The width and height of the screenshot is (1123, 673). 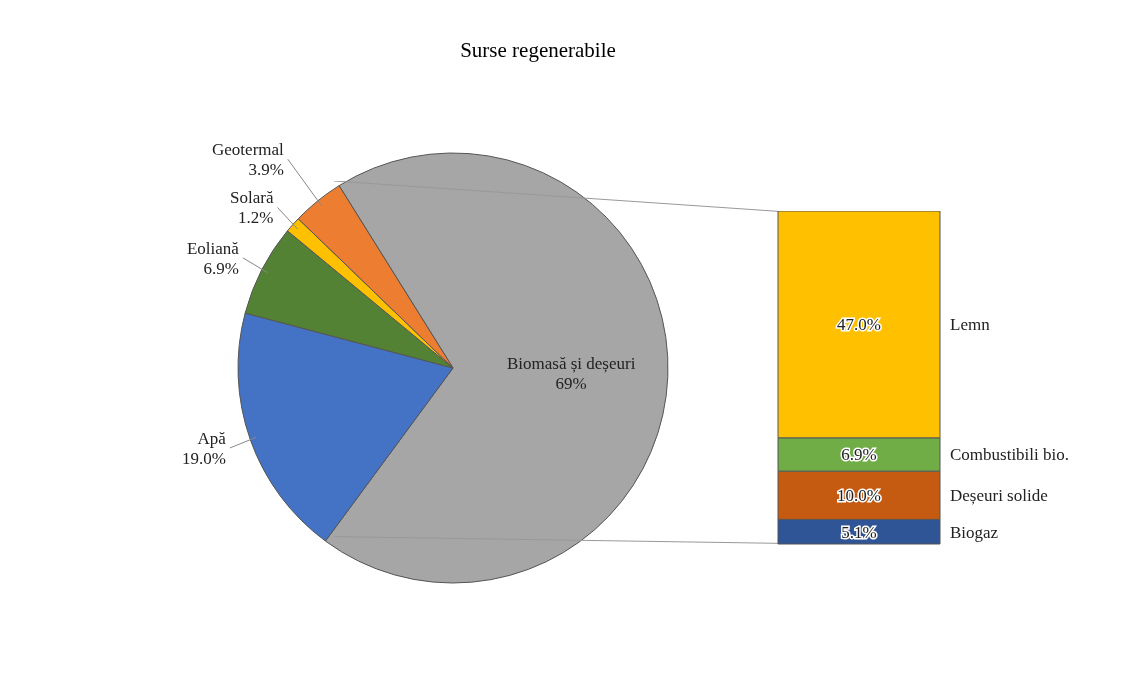 What do you see at coordinates (248, 150) in the screenshot?
I see `slice-label: Geotermal` at bounding box center [248, 150].